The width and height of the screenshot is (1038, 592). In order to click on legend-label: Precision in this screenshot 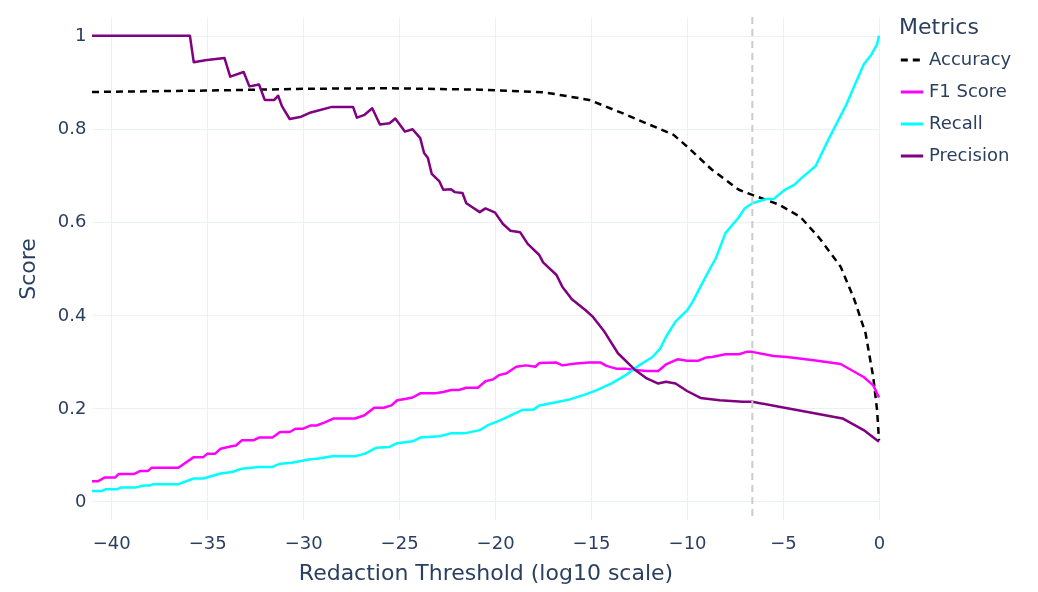, I will do `click(969, 154)`.